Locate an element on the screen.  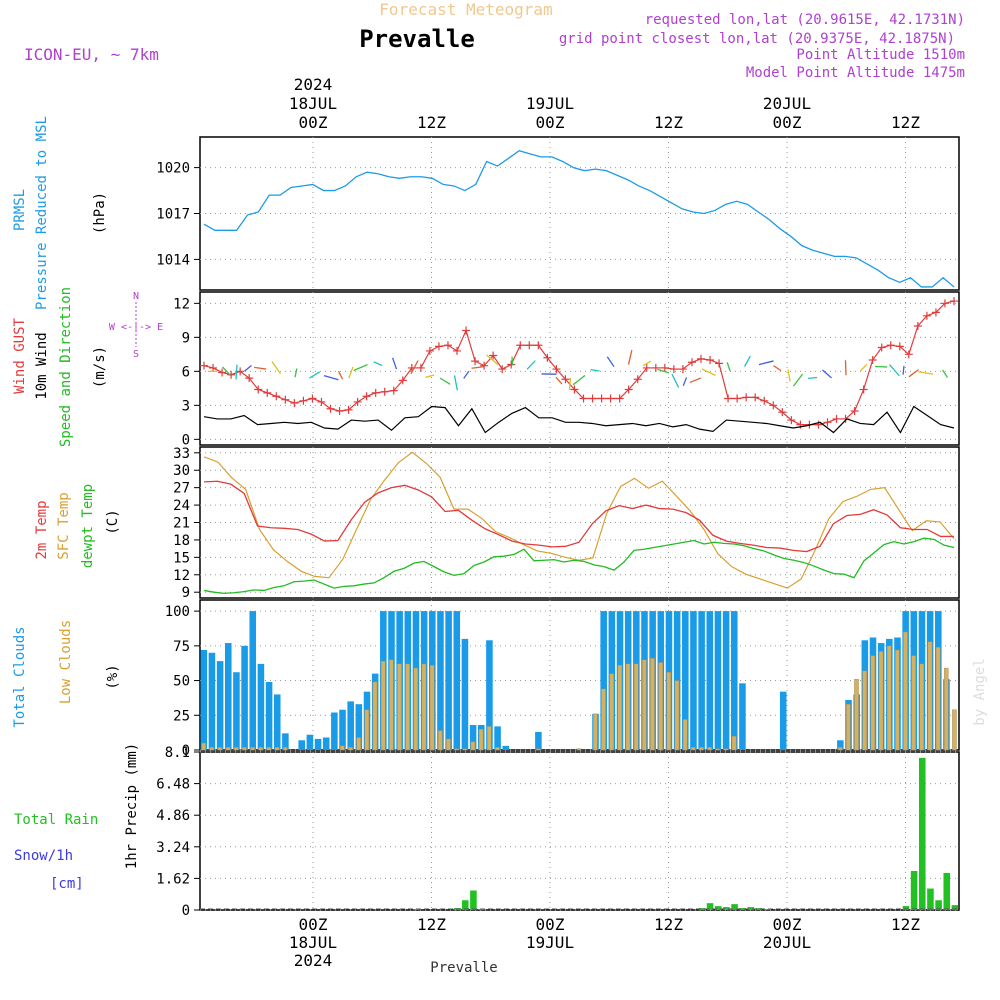
snow-unit-label: [cm] is located at coordinates (67, 884).